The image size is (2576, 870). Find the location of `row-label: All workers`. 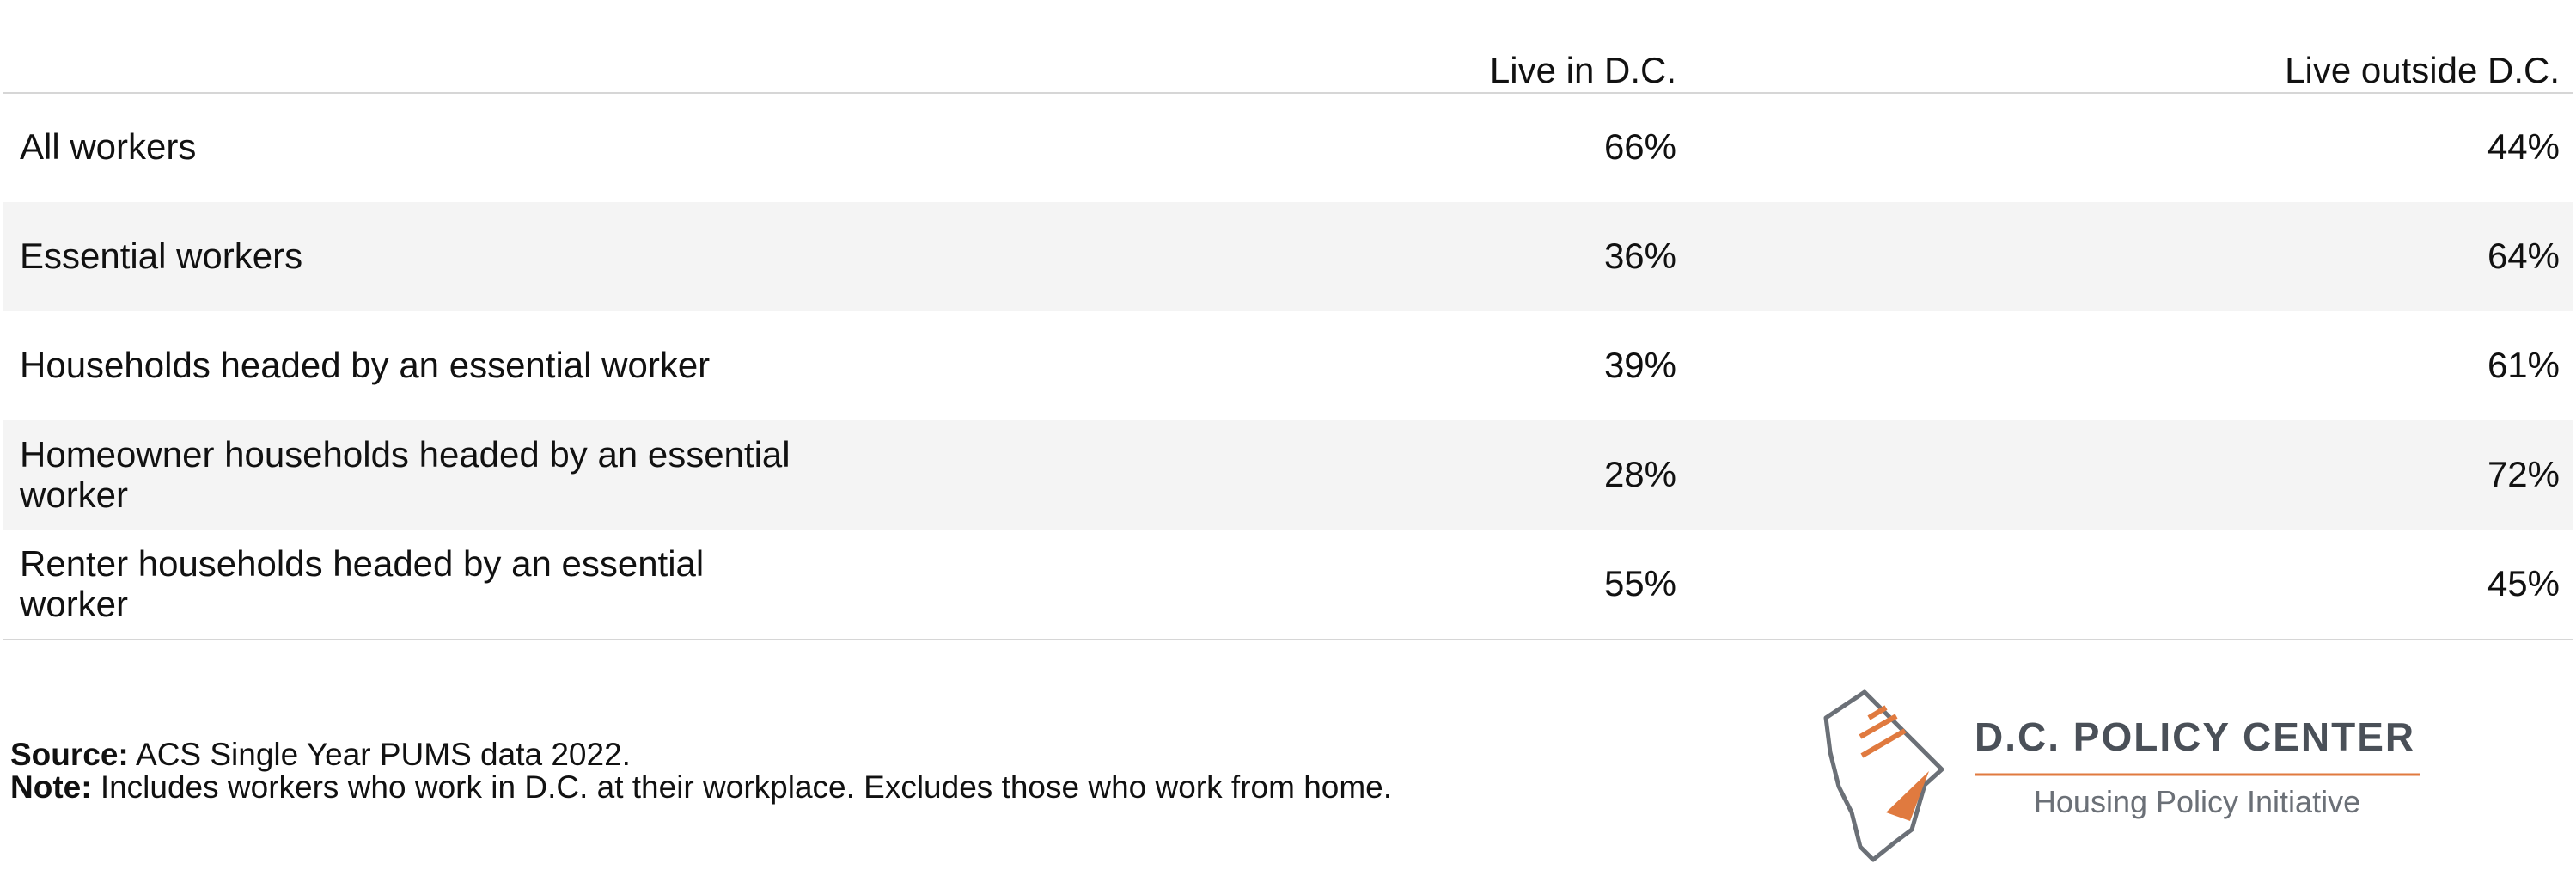

row-label: All workers is located at coordinates (108, 147).